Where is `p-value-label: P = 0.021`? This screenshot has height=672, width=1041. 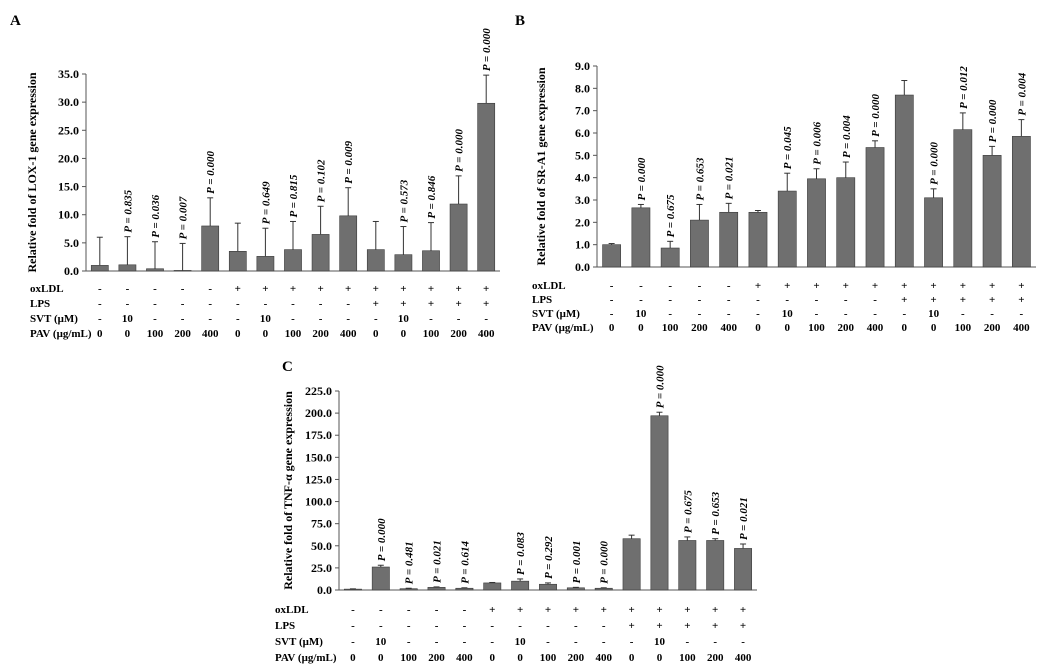 p-value-label: P = 0.021 is located at coordinates (730, 178).